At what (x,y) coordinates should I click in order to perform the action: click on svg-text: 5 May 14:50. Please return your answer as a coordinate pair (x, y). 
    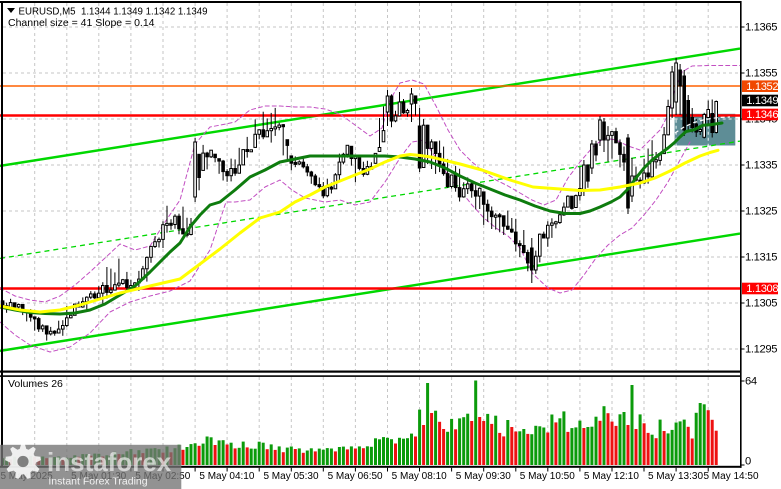
    Looking at the image, I should click on (730, 476).